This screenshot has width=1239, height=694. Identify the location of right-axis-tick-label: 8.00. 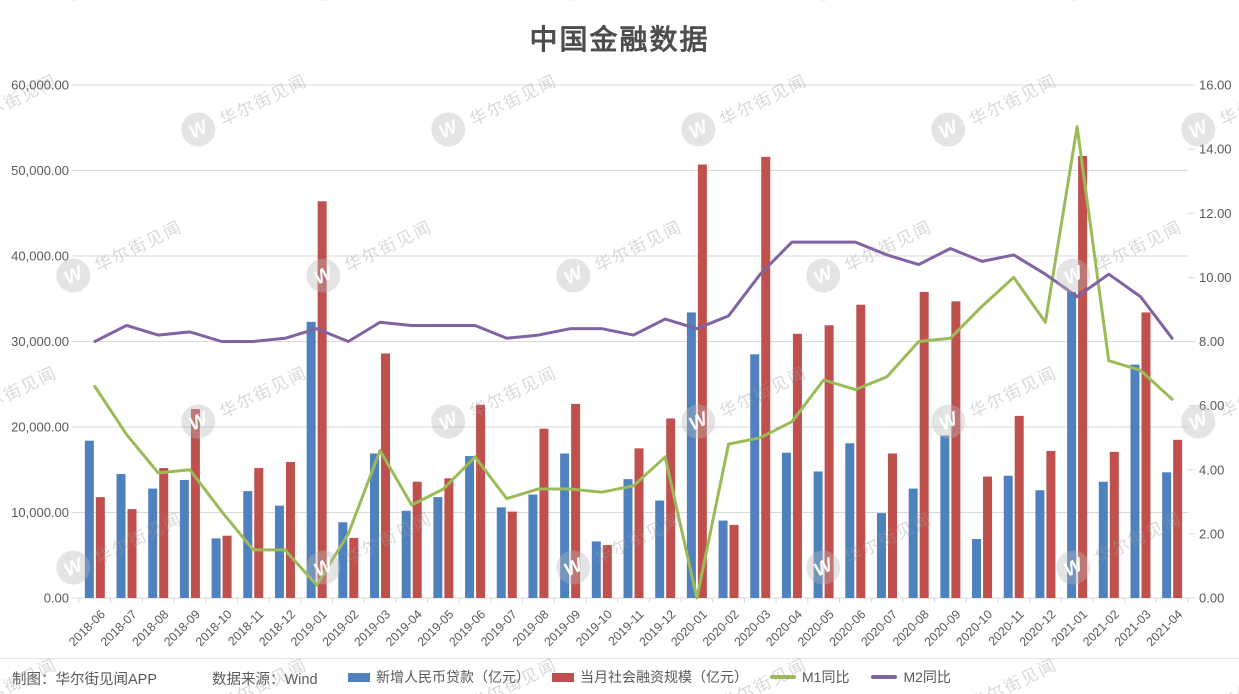
(1211, 341).